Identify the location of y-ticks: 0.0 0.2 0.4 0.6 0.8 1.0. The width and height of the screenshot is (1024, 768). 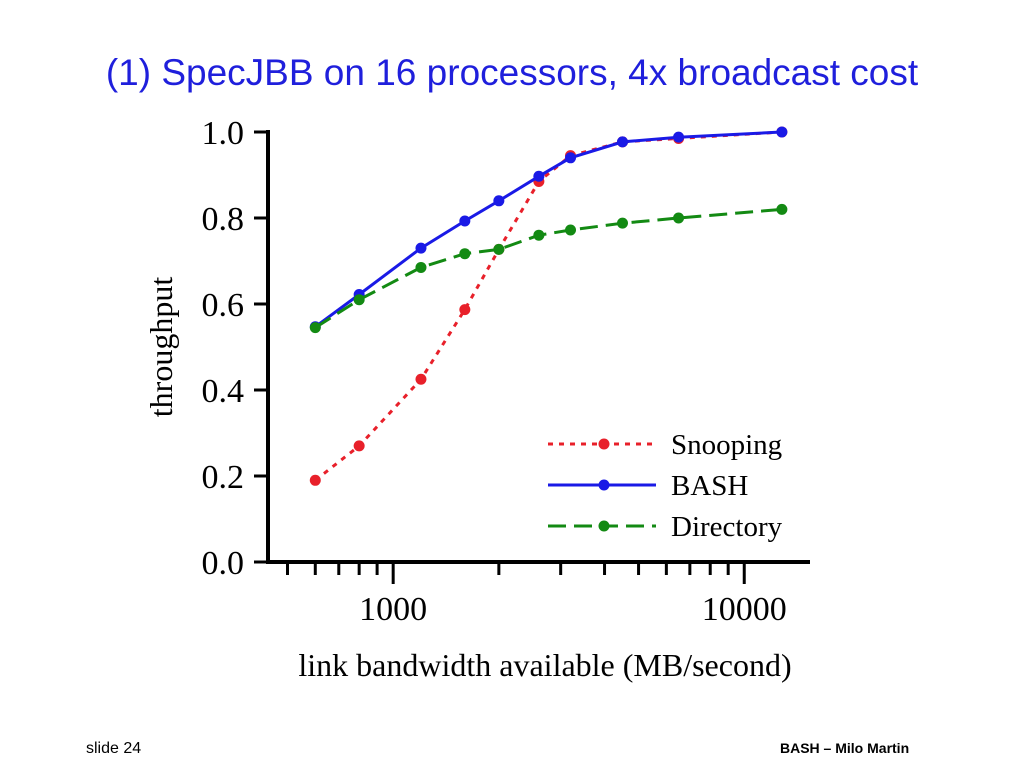
(235, 348).